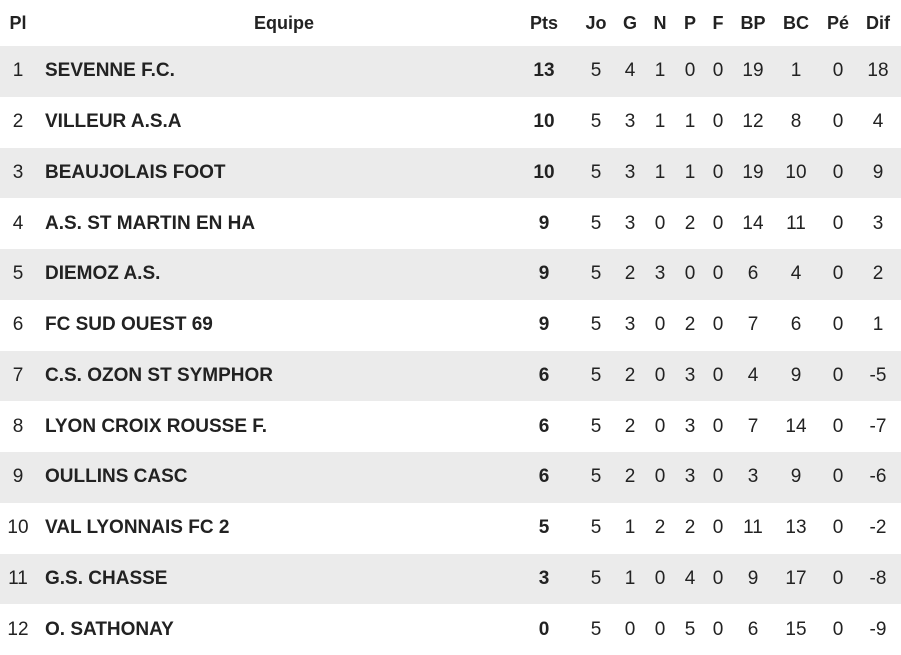  Describe the element at coordinates (109, 629) in the screenshot. I see `team-name: O. SATHONAY` at that location.